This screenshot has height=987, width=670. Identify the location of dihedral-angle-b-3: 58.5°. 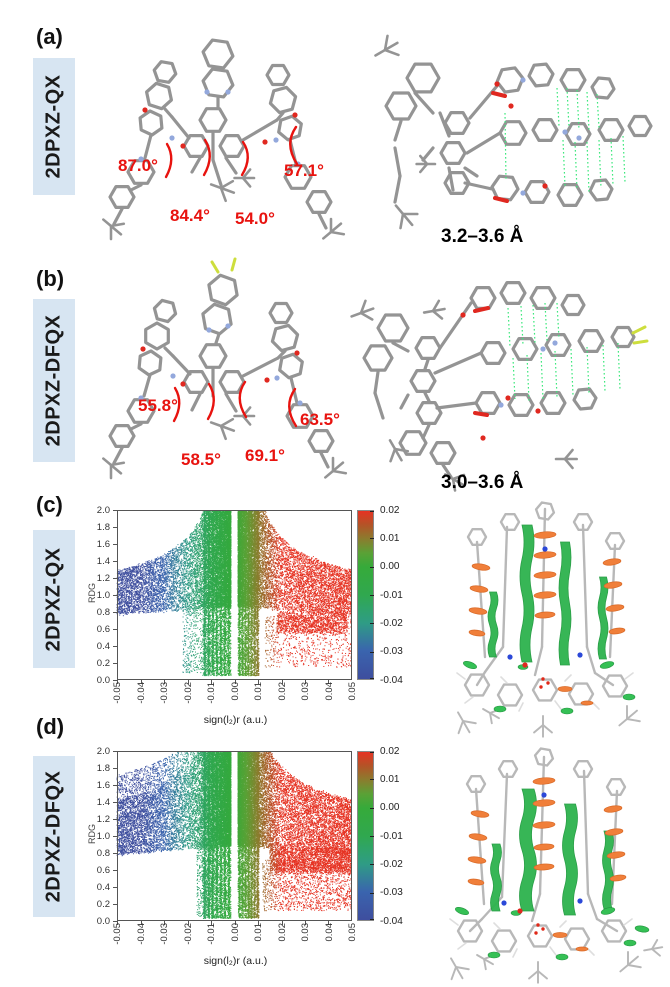
(201, 459).